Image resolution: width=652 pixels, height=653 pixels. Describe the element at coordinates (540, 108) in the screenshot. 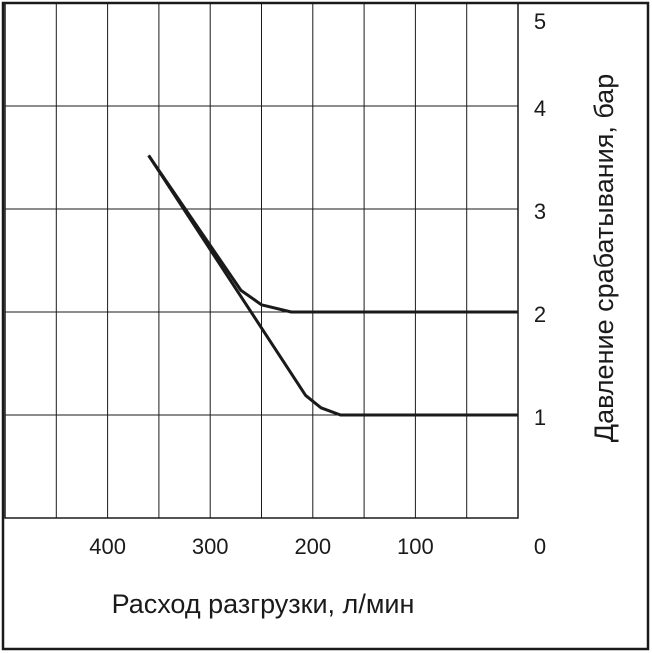

I see `y-tick-label: 4` at that location.